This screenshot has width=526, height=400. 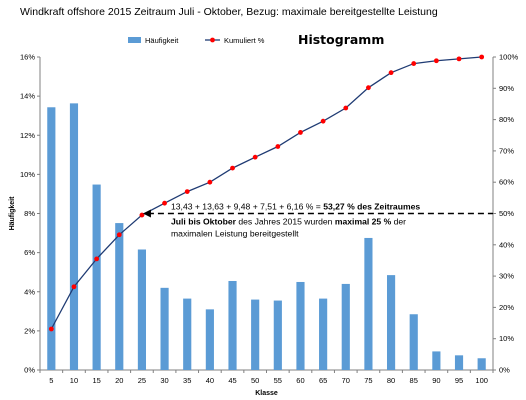 I want to click on annotation-line-3: maximalen Leistung bereitgestellt, so click(x=235, y=234).